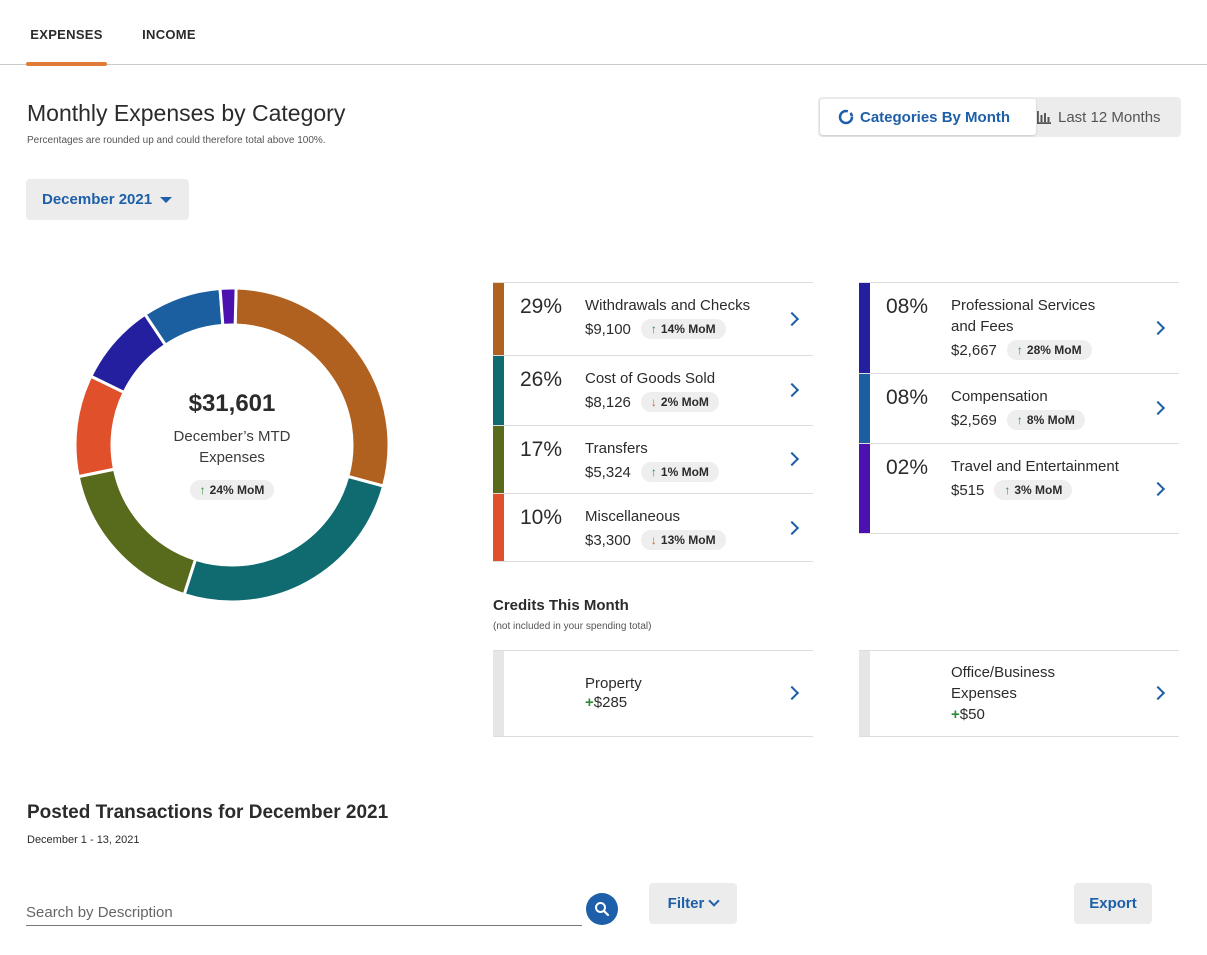  What do you see at coordinates (686, 903) in the screenshot?
I see `filter-label: Filter` at bounding box center [686, 903].